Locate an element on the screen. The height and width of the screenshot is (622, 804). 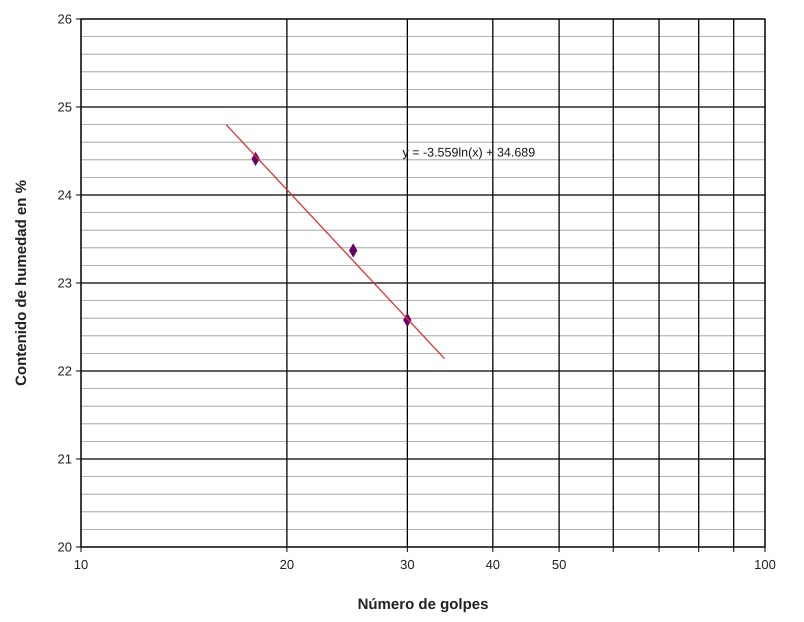
y-tick-label: 26 is located at coordinates (65, 19).